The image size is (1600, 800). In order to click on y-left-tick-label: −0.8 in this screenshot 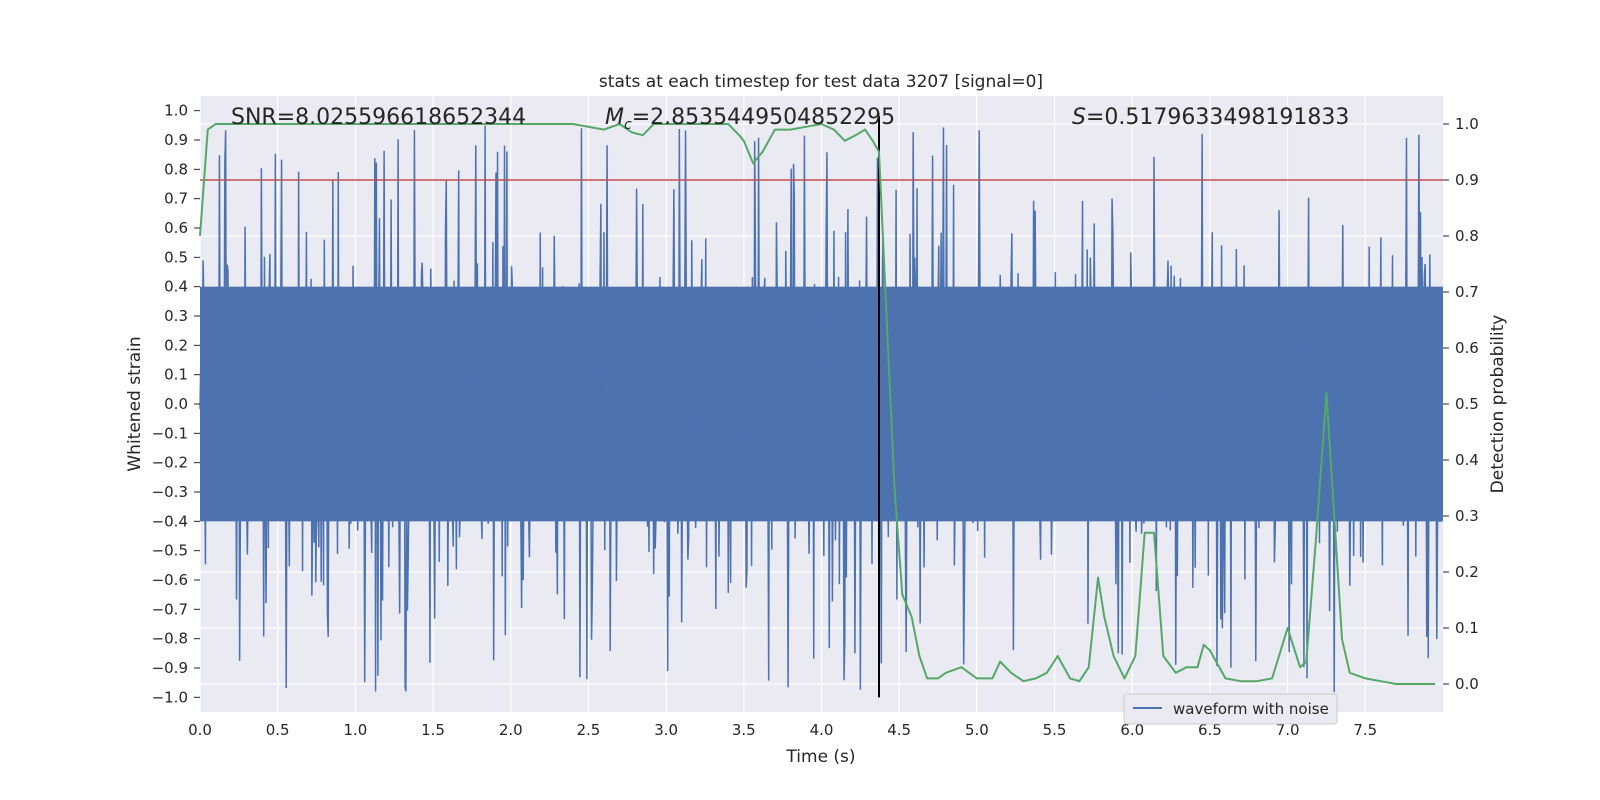, I will do `click(170, 639)`.